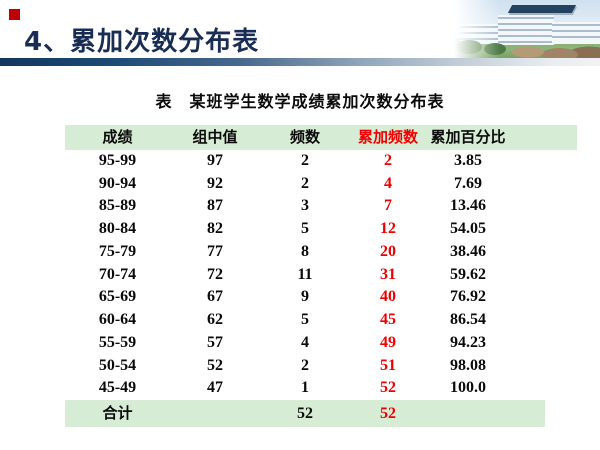 Image resolution: width=600 pixels, height=450 pixels. What do you see at coordinates (388, 229) in the screenshot?
I see `table-cell: 12` at bounding box center [388, 229].